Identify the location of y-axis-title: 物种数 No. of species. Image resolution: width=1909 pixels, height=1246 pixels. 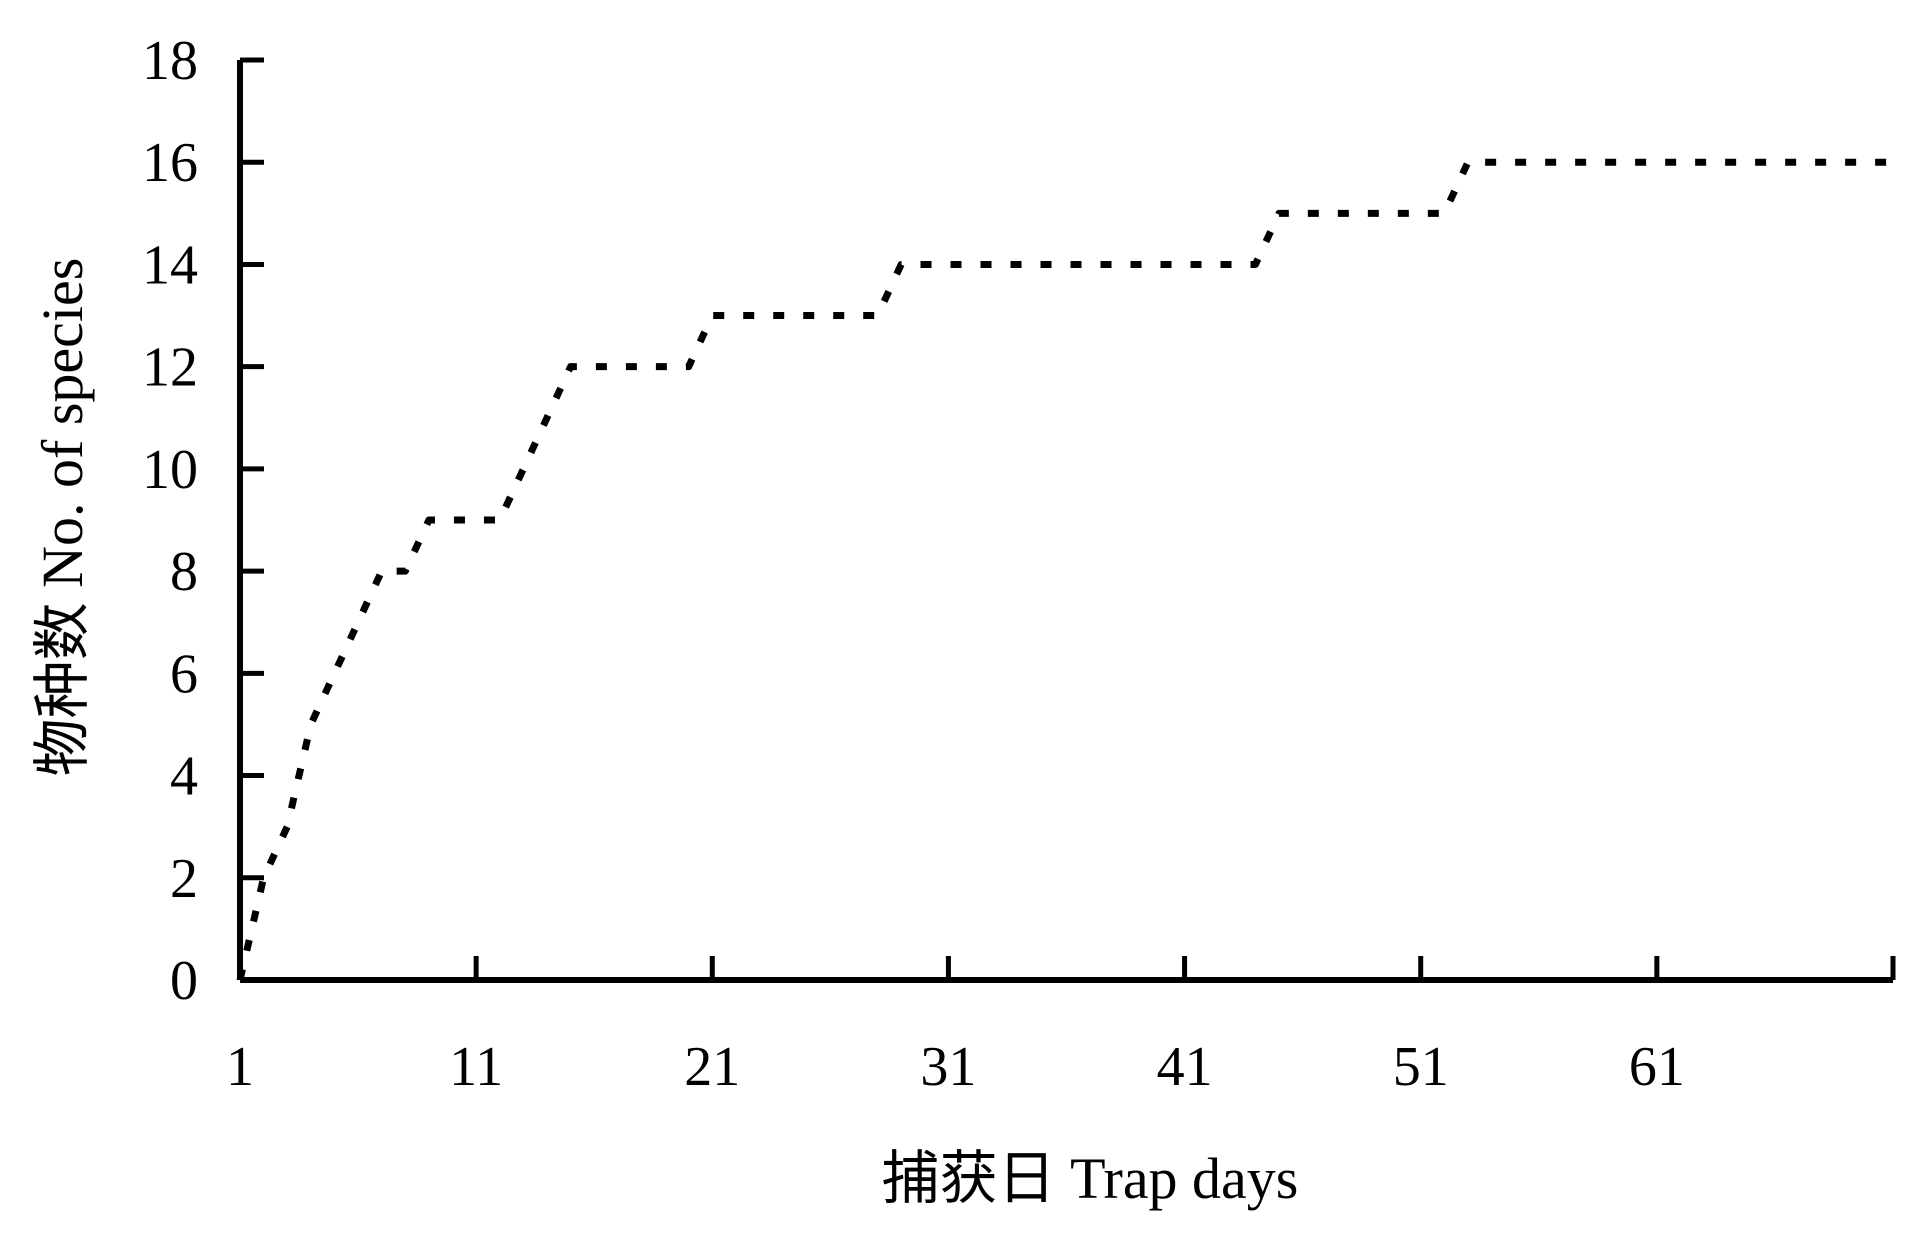
(62, 517).